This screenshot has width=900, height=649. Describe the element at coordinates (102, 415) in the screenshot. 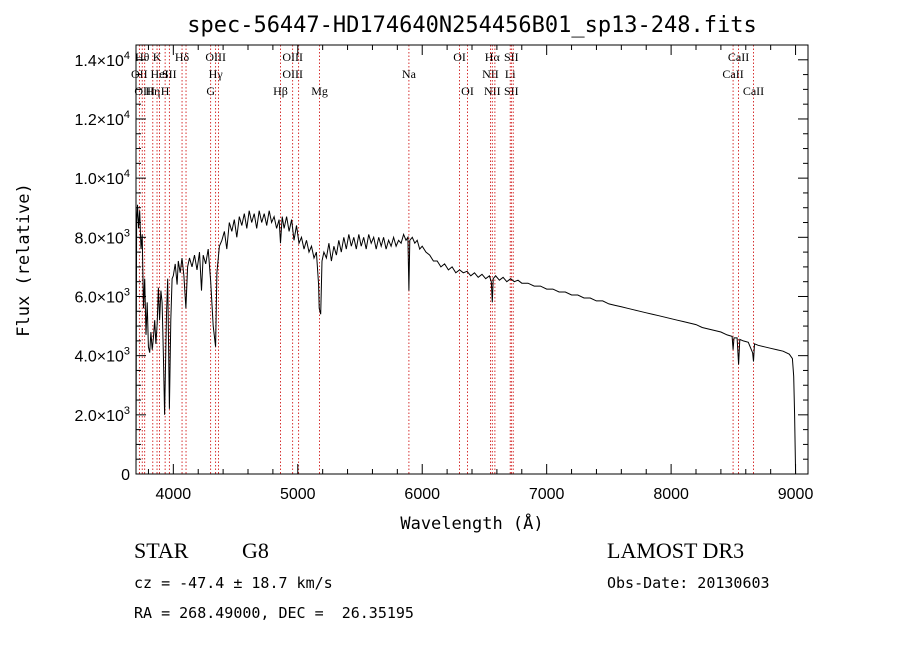

I see `y-tick-label: 2.0×10³` at that location.